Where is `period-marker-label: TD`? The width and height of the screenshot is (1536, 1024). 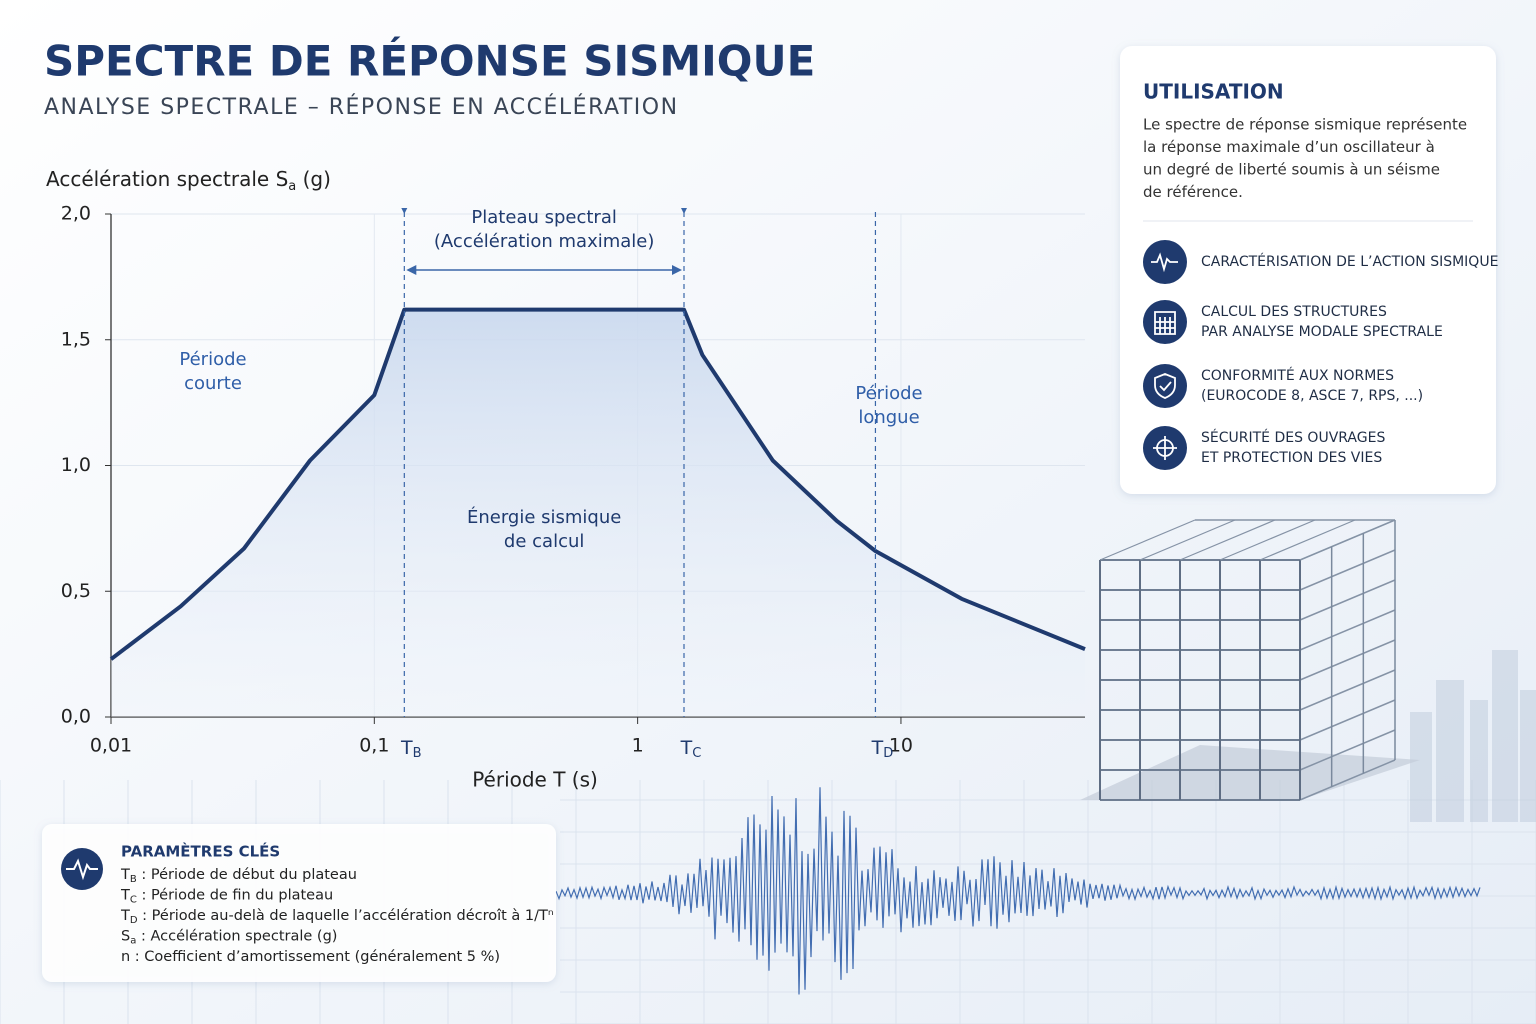
period-marker-label: TD is located at coordinates (882, 749).